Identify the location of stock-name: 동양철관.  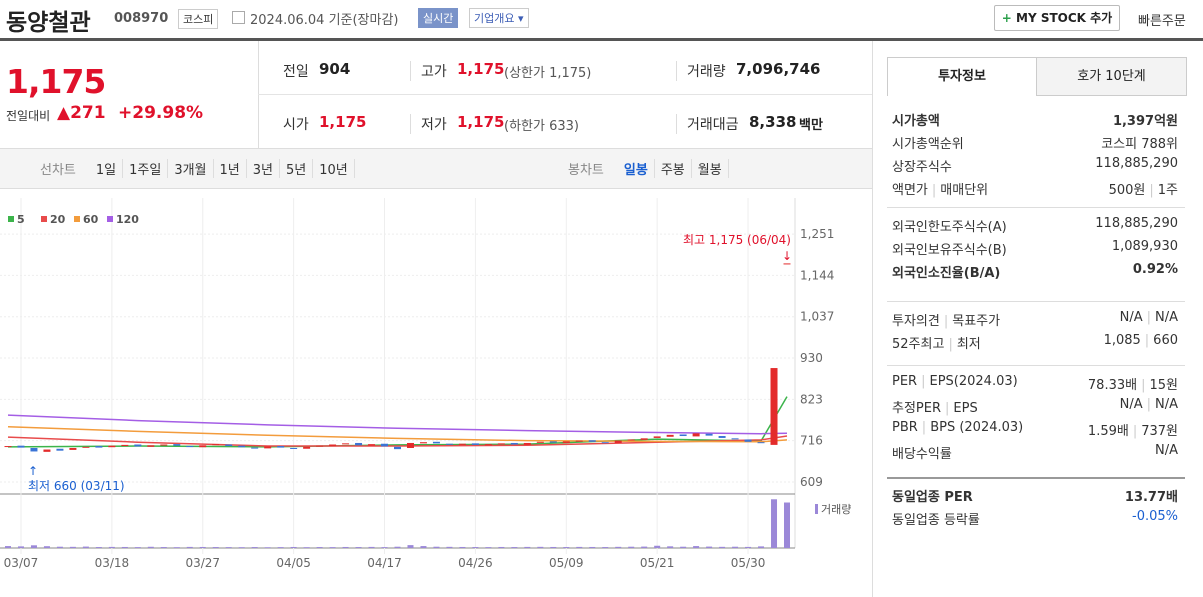
(48, 23).